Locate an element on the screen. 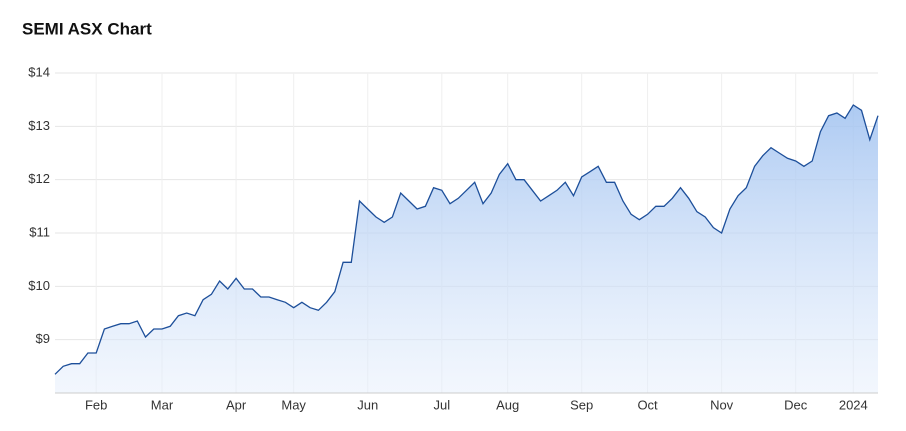  x-tick-label: Sep is located at coordinates (581, 404).